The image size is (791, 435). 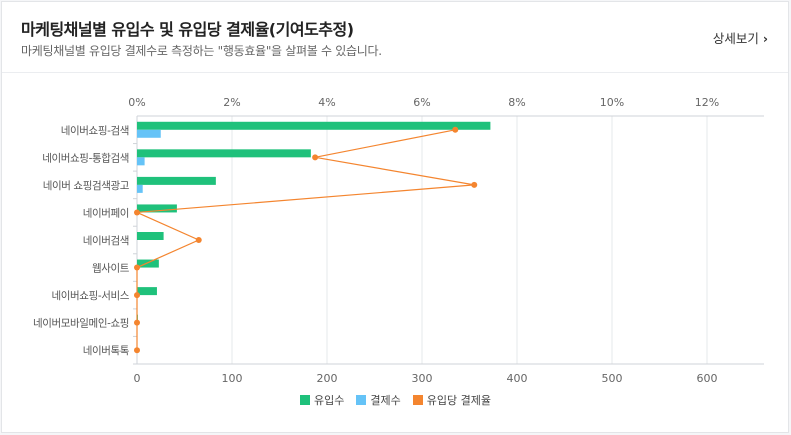 What do you see at coordinates (85, 158) in the screenshot?
I see `y-category-label: 네이버쇼핑-통합검색` at bounding box center [85, 158].